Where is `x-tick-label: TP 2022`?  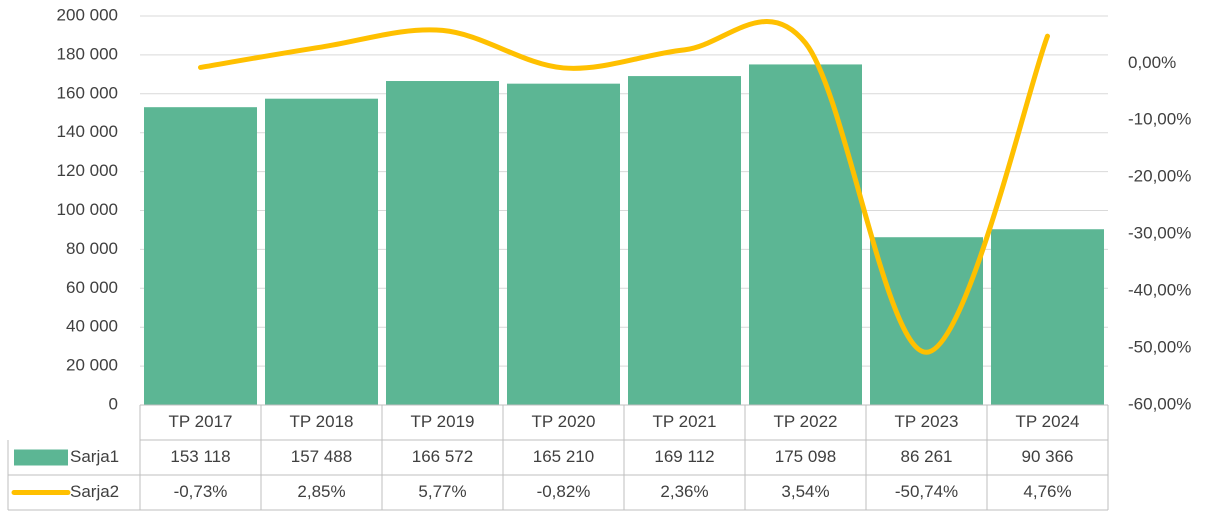
x-tick-label: TP 2022 is located at coordinates (806, 421).